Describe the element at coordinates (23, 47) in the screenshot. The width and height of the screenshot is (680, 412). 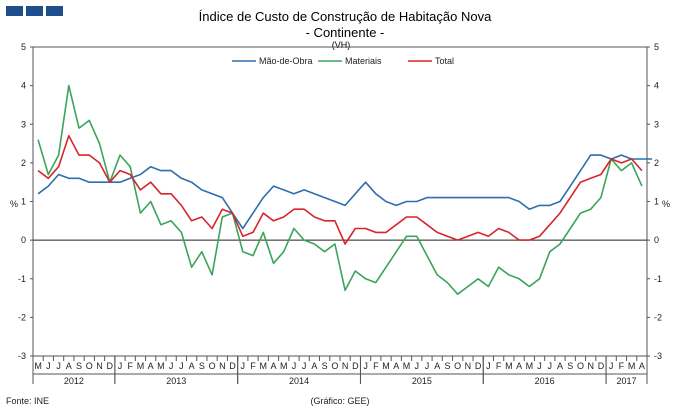
I see `y-tick-label-left: 5` at that location.